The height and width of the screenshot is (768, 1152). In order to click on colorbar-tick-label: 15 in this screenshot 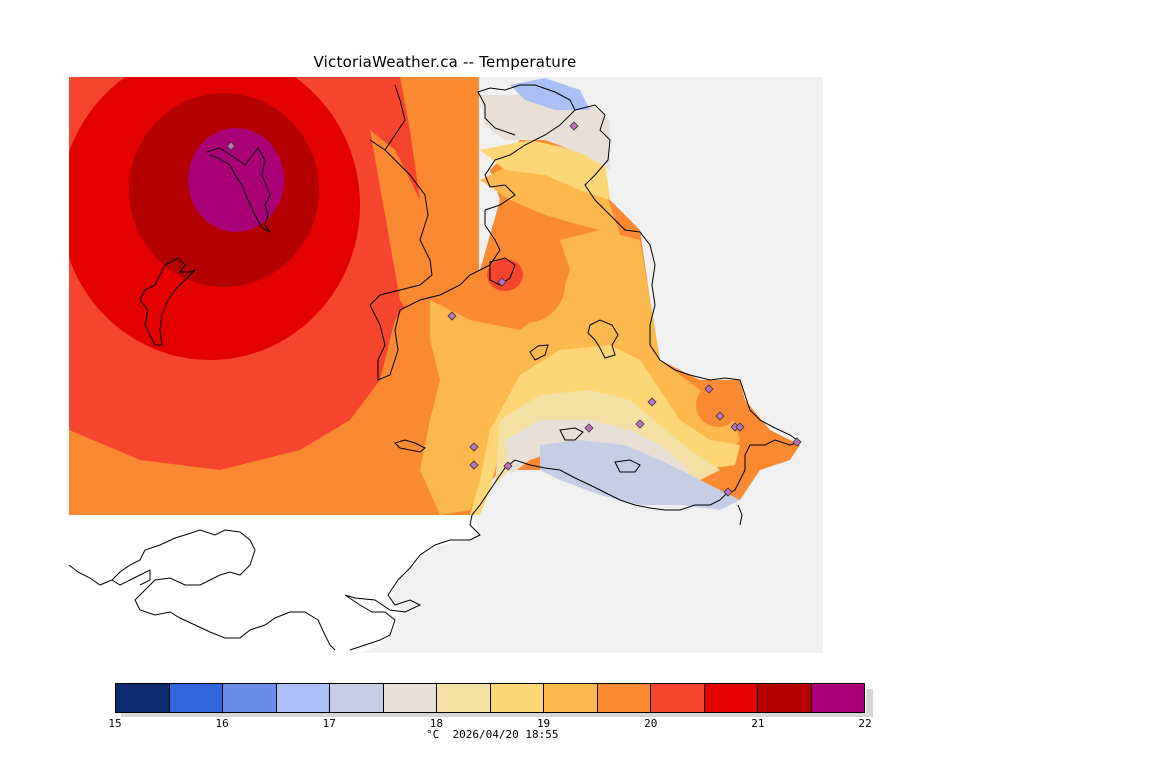, I will do `click(115, 723)`.